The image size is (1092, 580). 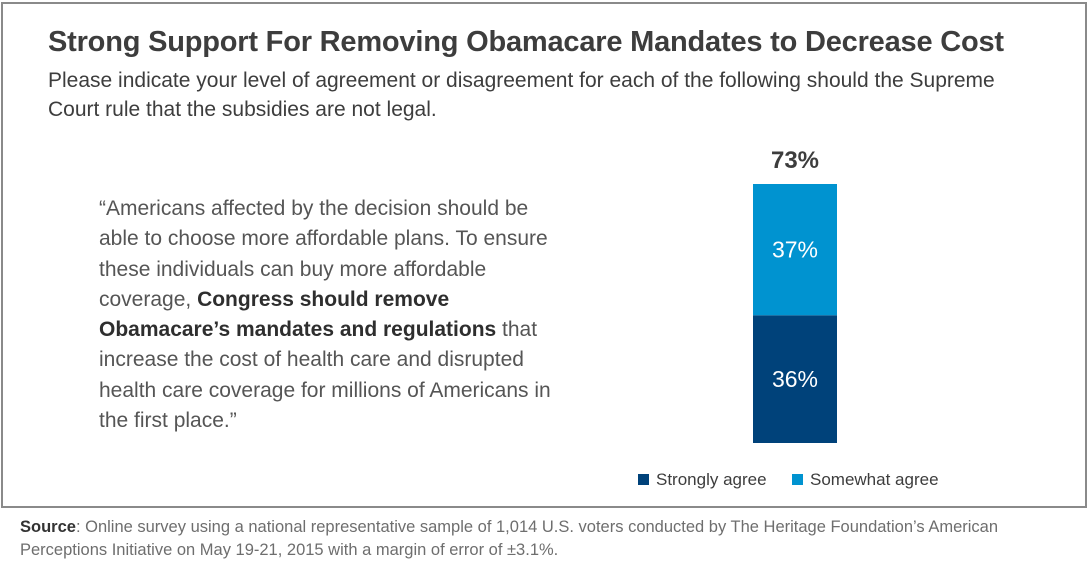 I want to click on data-label-somewhat-agree: 37%, so click(x=795, y=250).